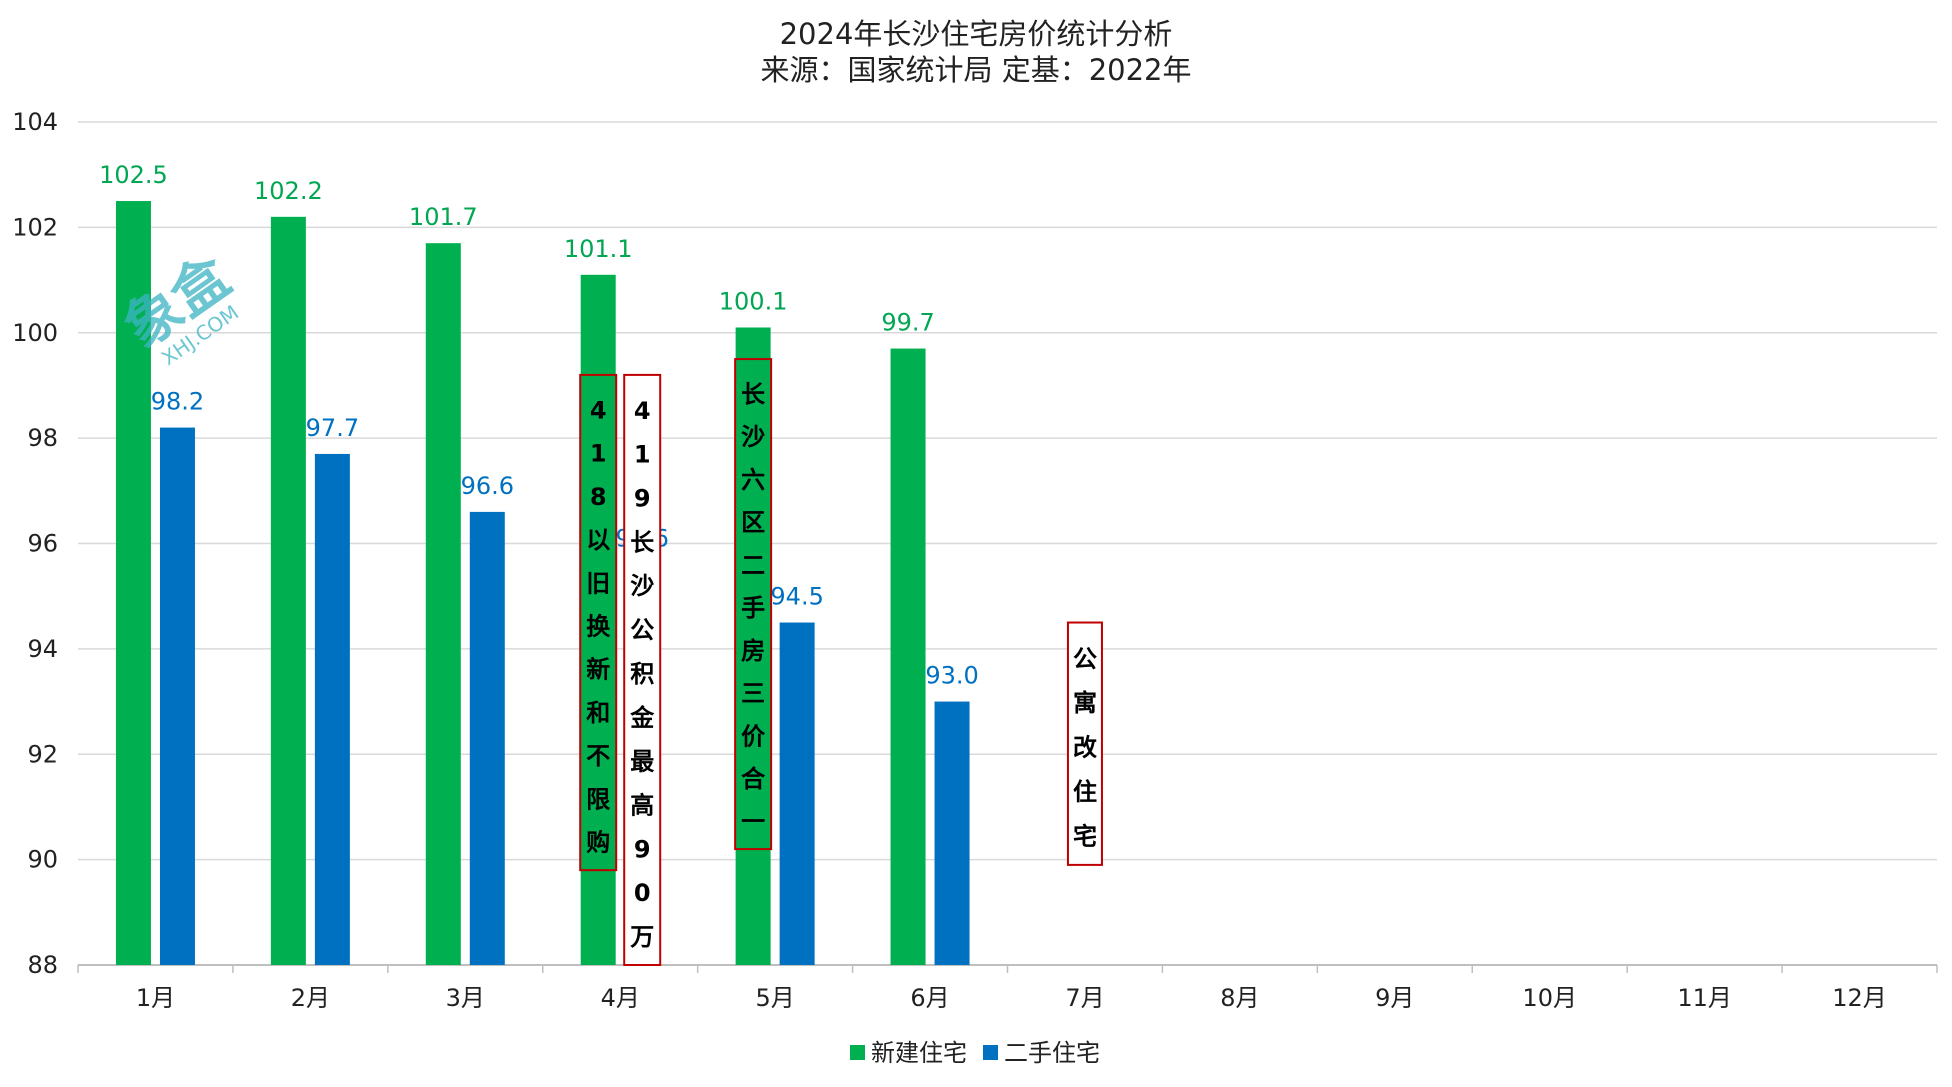 The image size is (1952, 1087). Describe the element at coordinates (465, 998) in the screenshot. I see `x-tick-label: 3月` at that location.